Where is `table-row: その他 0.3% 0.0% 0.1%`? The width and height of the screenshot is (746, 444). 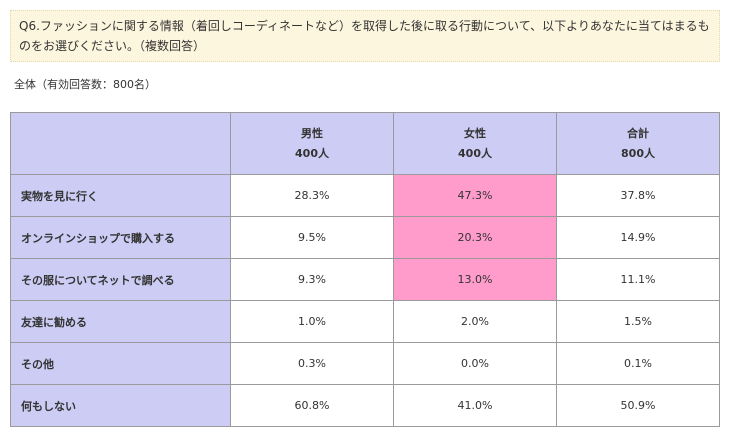
table-row: その他 0.3% 0.0% 0.1% is located at coordinates (365, 363).